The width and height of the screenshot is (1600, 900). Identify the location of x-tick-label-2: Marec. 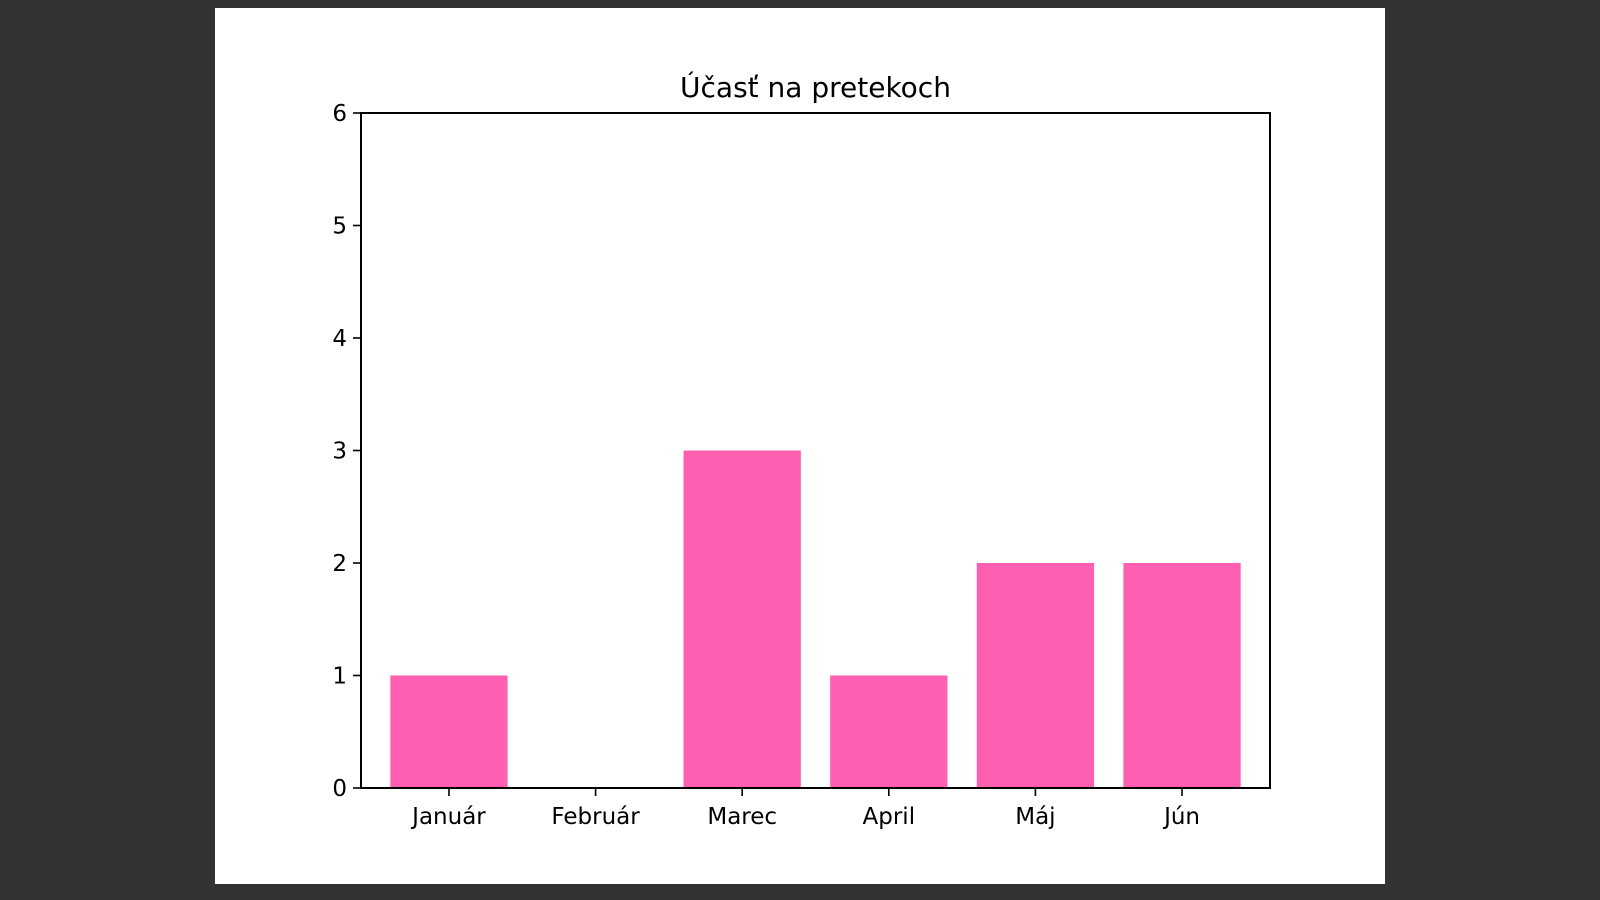
(742, 817).